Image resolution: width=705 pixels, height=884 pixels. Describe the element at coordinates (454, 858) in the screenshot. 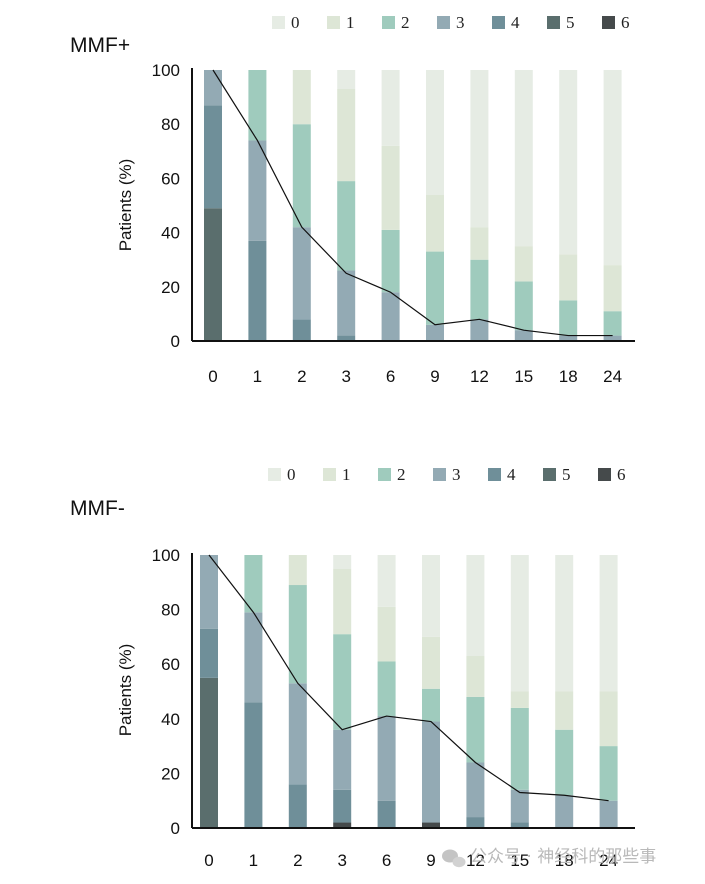

I see `wechat-icon` at that location.